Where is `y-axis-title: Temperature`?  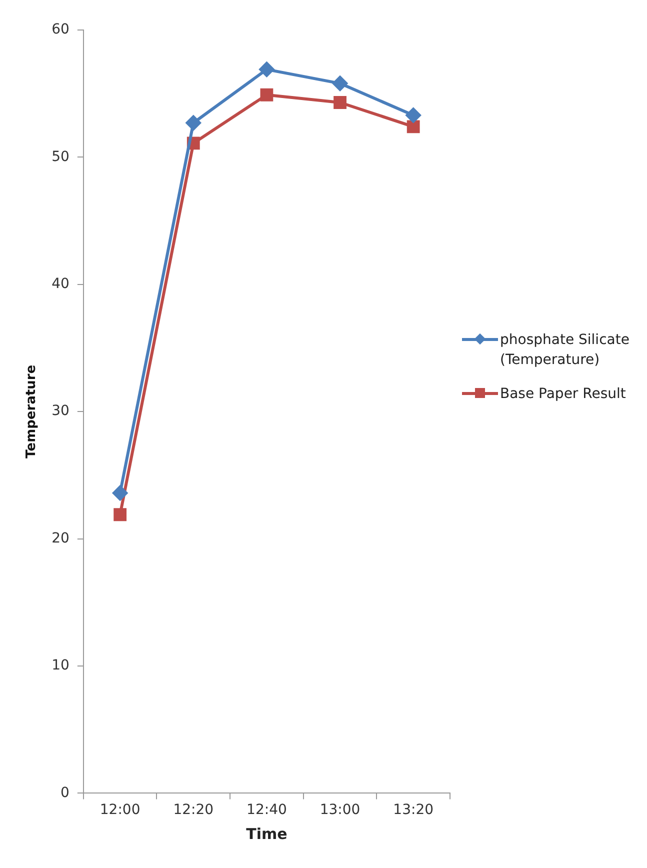
y-axis-title: Temperature is located at coordinates (32, 411).